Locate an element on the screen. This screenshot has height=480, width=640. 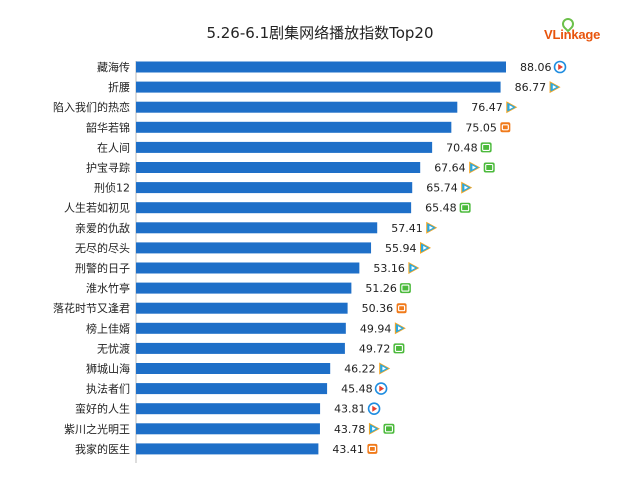
value-label: 65.48 is located at coordinates (441, 208).